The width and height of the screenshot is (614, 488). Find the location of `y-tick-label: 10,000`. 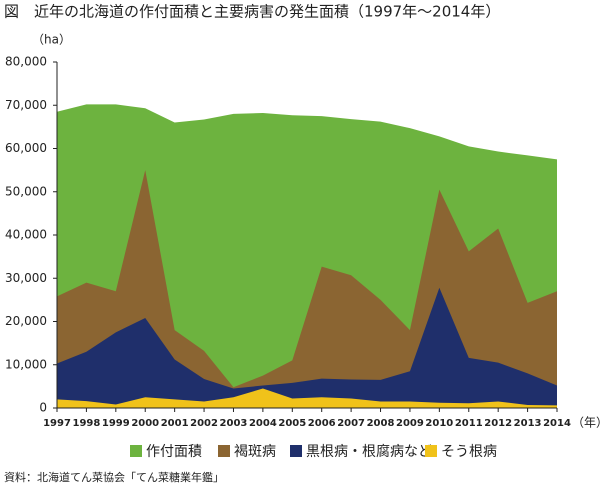

y-tick-label: 10,000 is located at coordinates (26, 364).